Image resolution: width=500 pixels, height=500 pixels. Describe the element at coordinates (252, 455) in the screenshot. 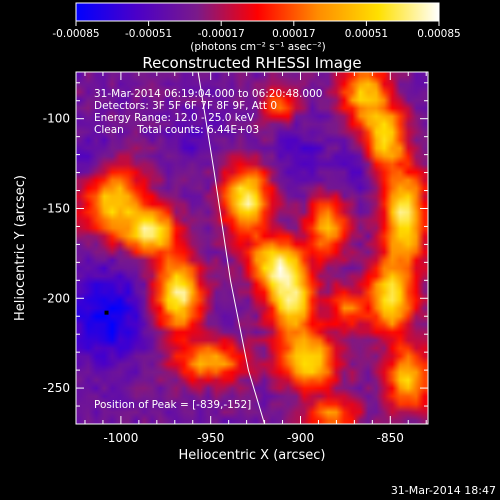

I see `x-axis-label: Heliocentric X (arcsec)` at that location.